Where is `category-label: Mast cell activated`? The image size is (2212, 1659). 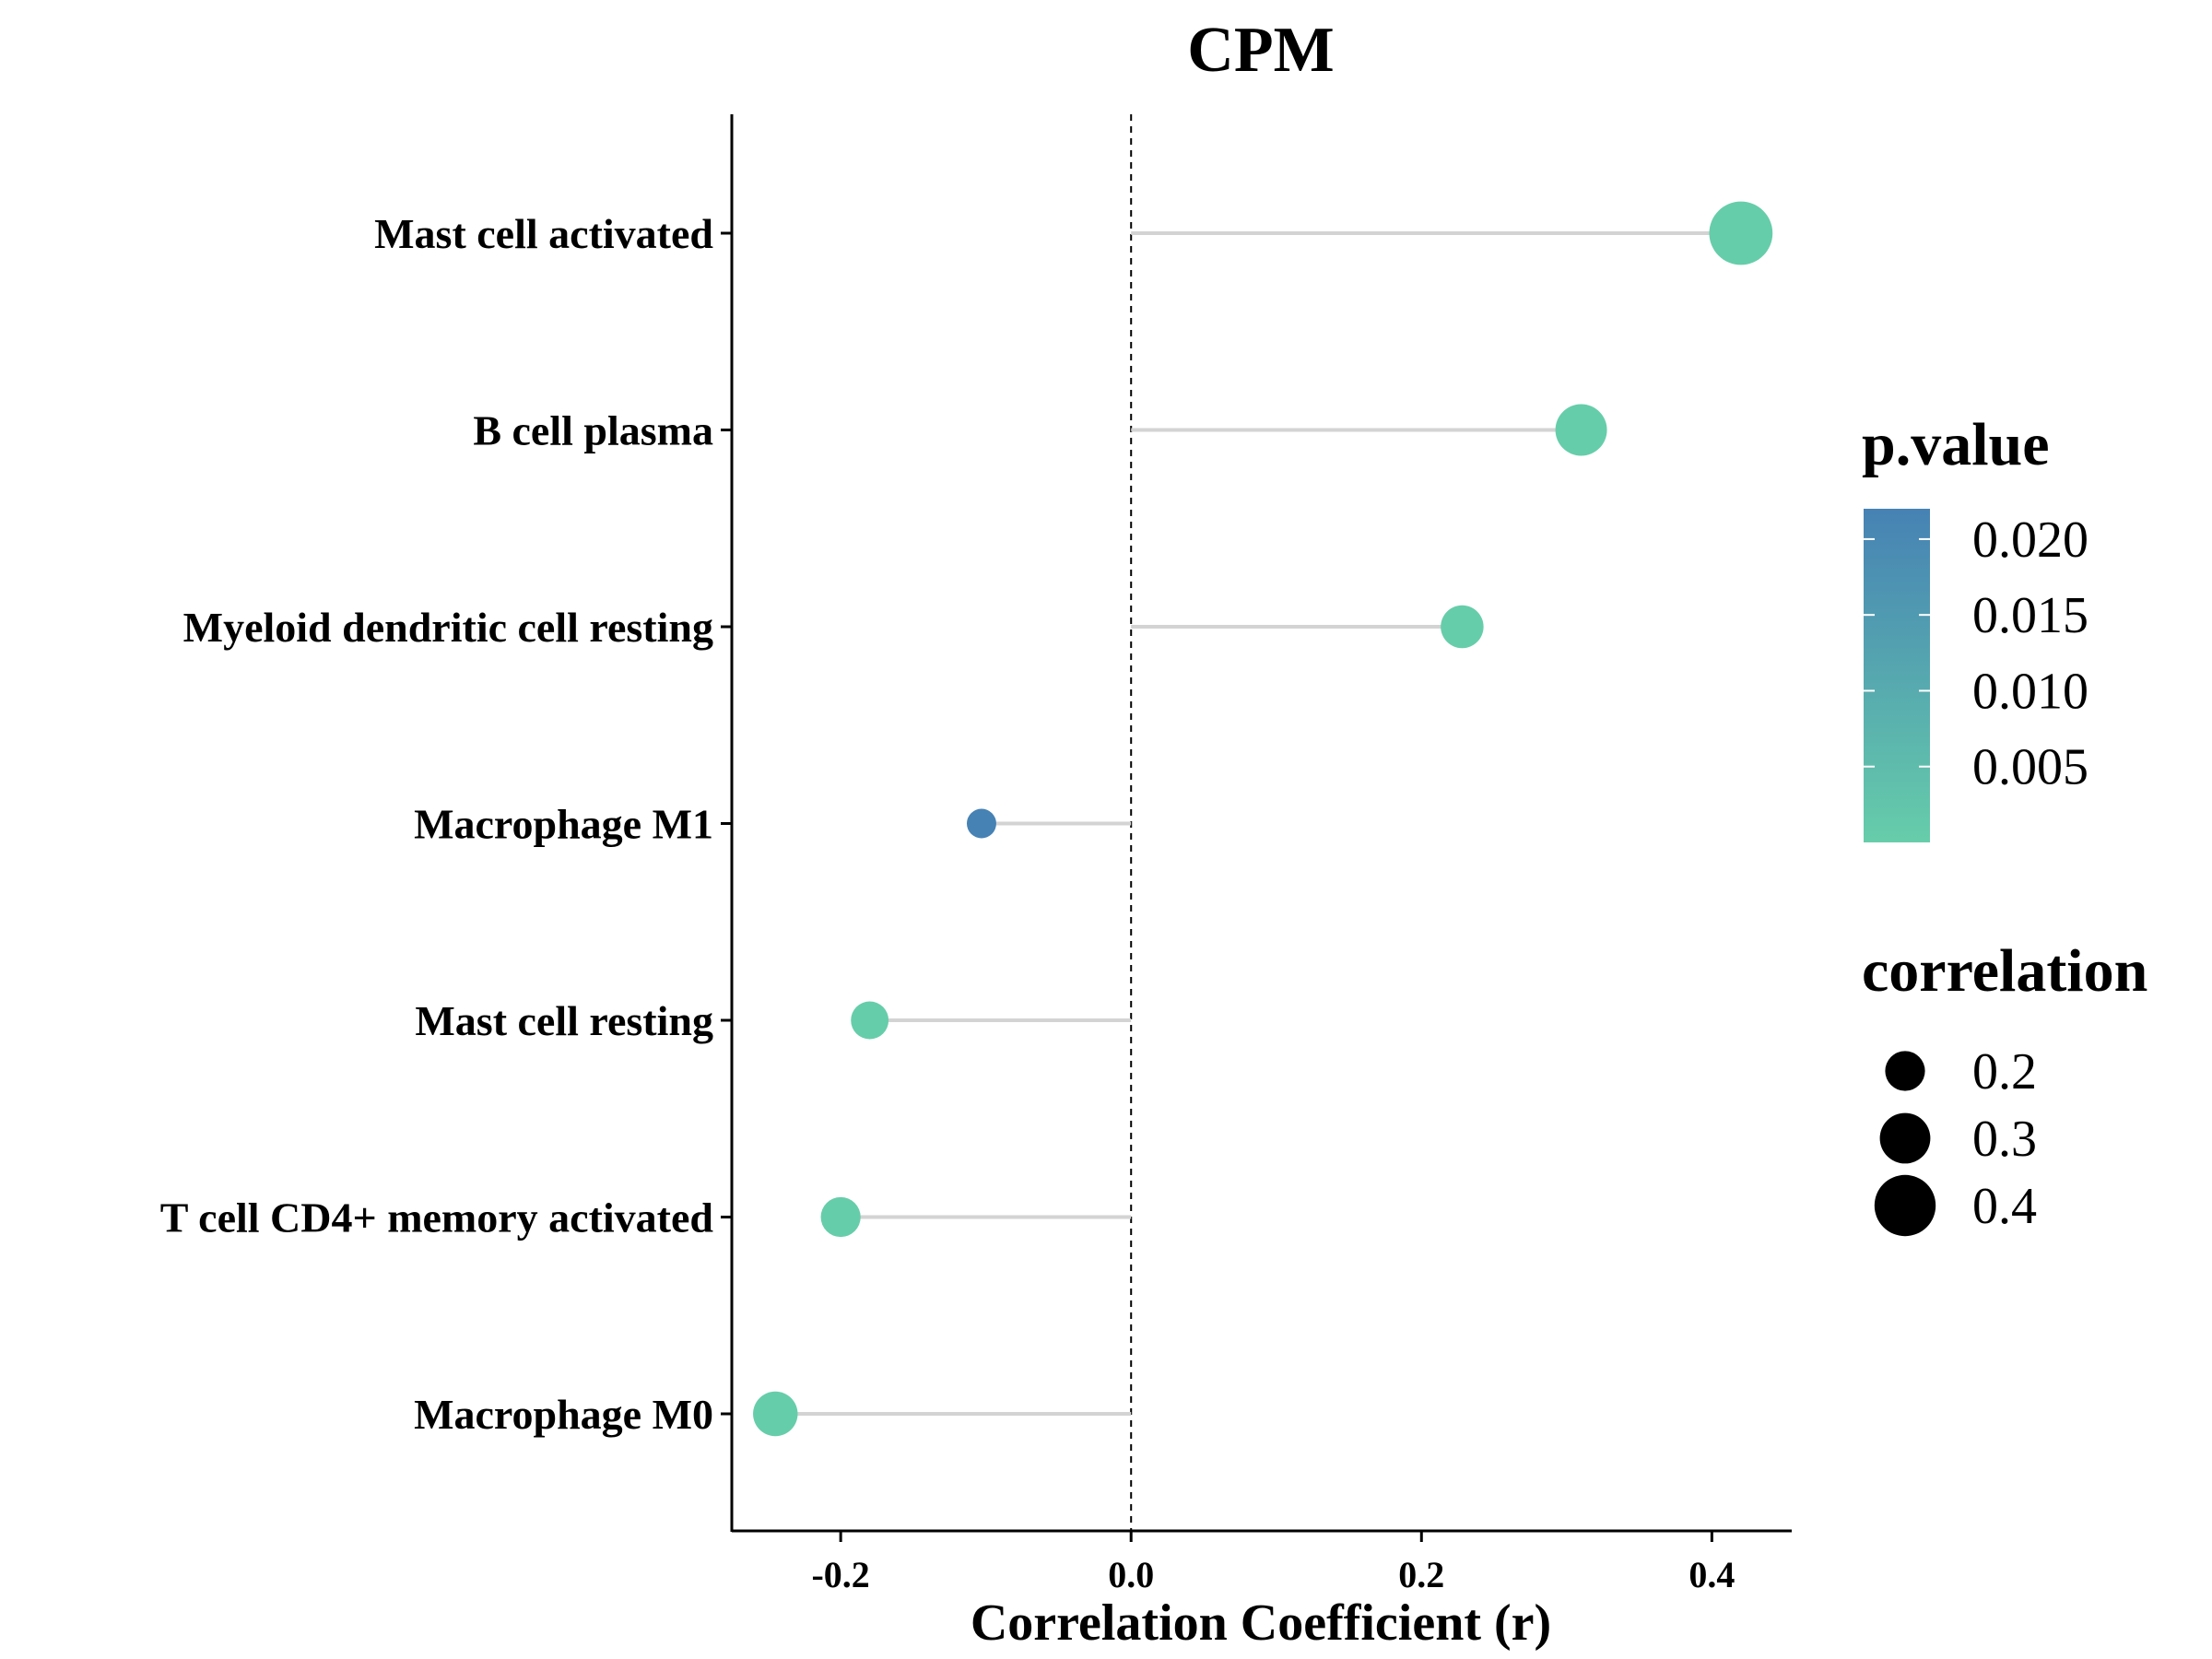 category-label: Mast cell activated is located at coordinates (543, 233).